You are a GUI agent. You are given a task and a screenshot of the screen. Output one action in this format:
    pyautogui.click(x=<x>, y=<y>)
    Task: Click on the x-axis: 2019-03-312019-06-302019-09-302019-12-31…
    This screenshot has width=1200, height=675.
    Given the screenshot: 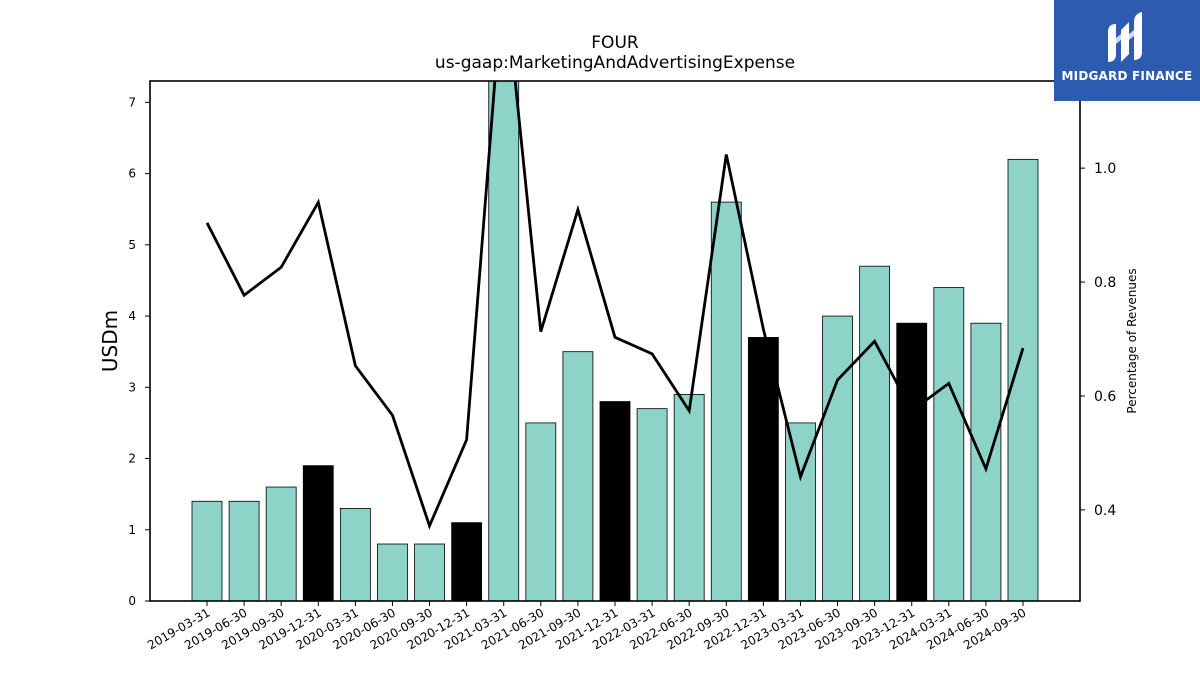 What is the action you would take?
    pyautogui.click(x=587, y=626)
    